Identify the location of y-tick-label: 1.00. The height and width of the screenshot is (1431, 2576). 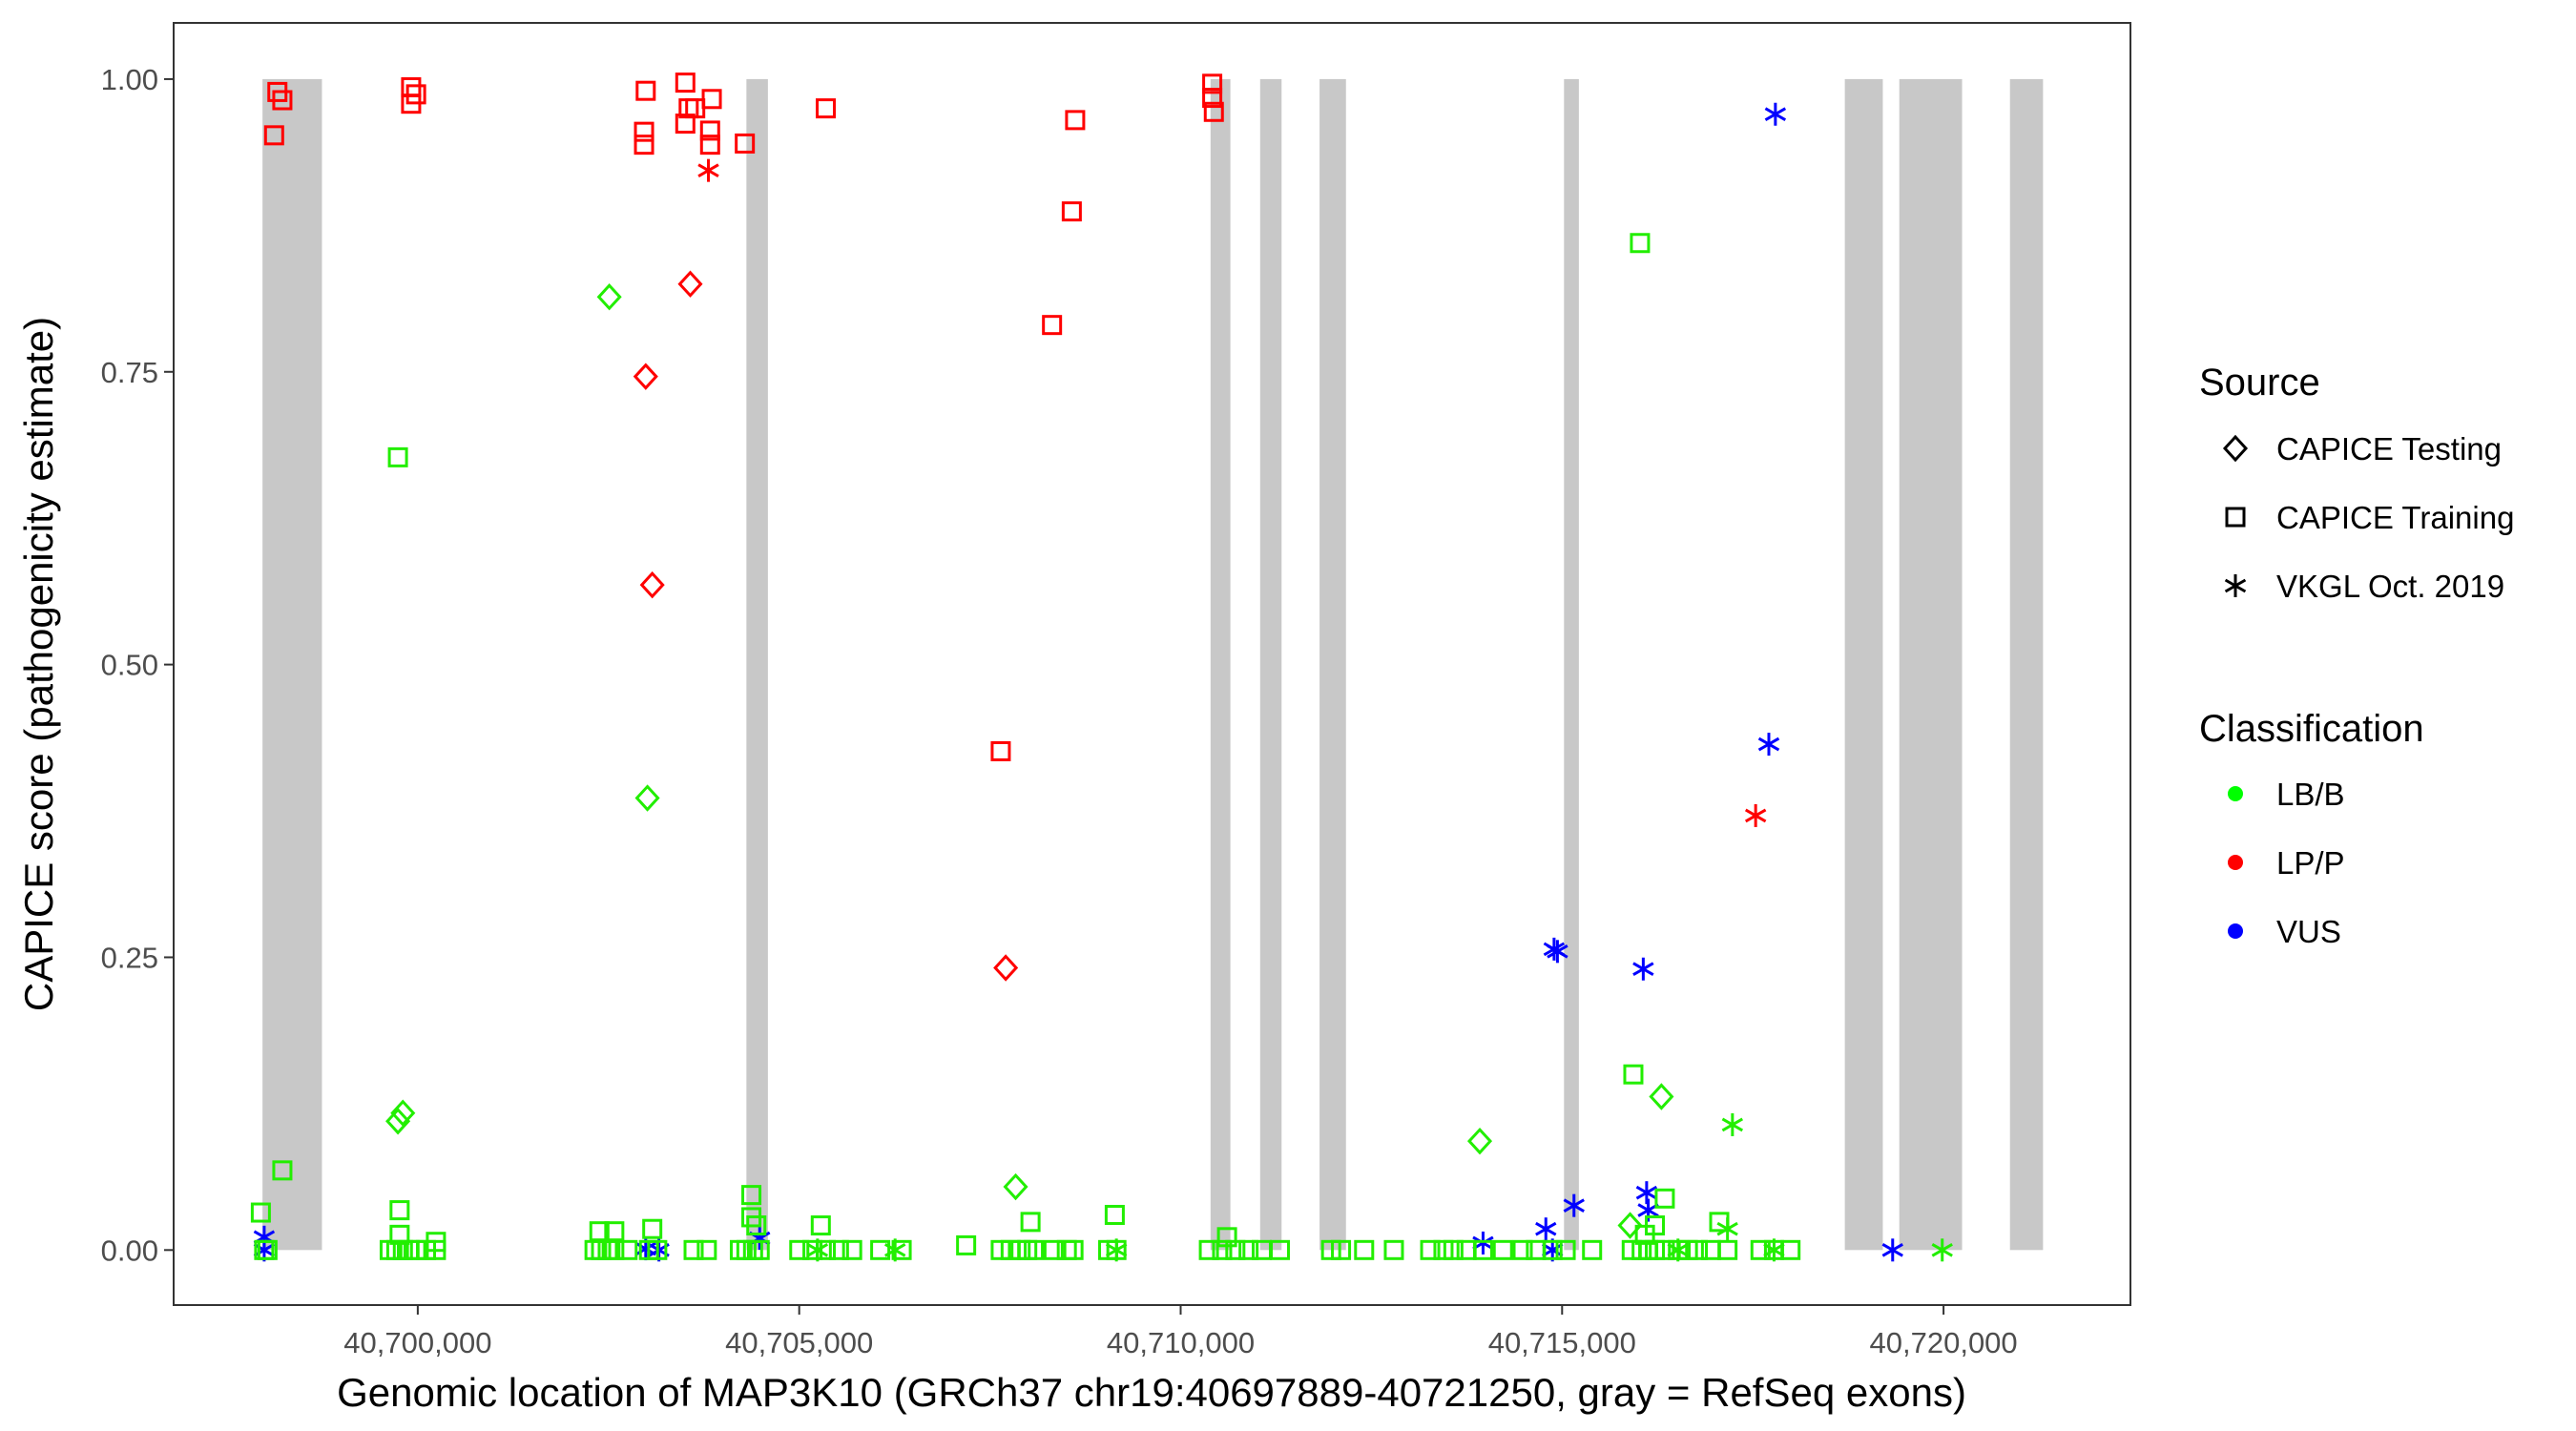
(129, 79).